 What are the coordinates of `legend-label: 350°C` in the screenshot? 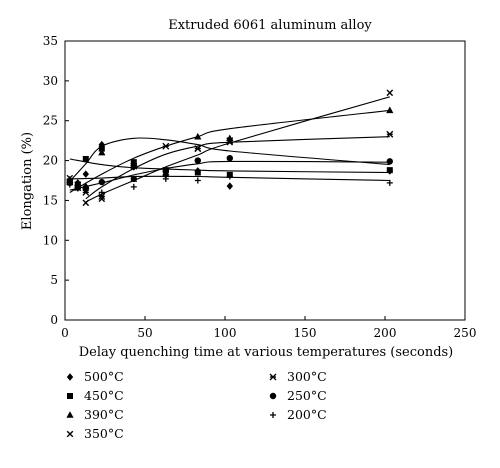 It's located at (104, 433).